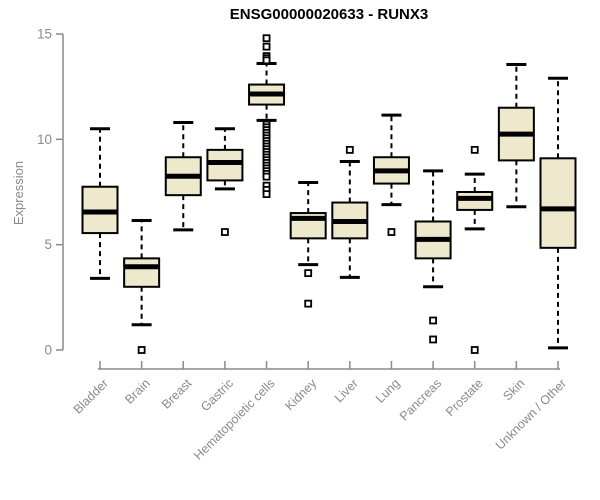  What do you see at coordinates (531, 414) in the screenshot?
I see `x-axis-tick-label: Unknown / Other` at bounding box center [531, 414].